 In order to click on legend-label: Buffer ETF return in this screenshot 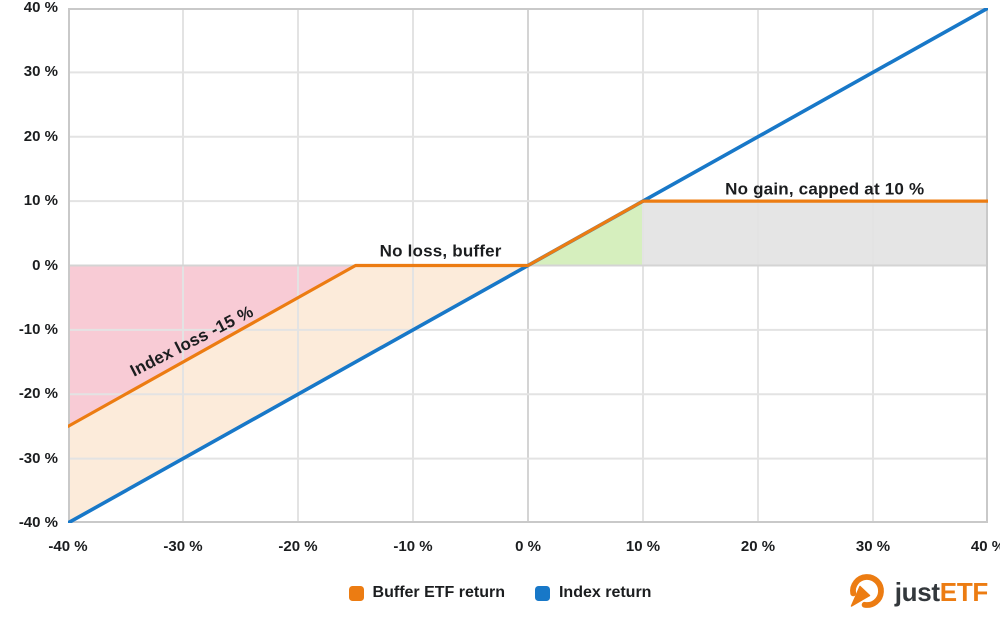, I will do `click(438, 592)`.